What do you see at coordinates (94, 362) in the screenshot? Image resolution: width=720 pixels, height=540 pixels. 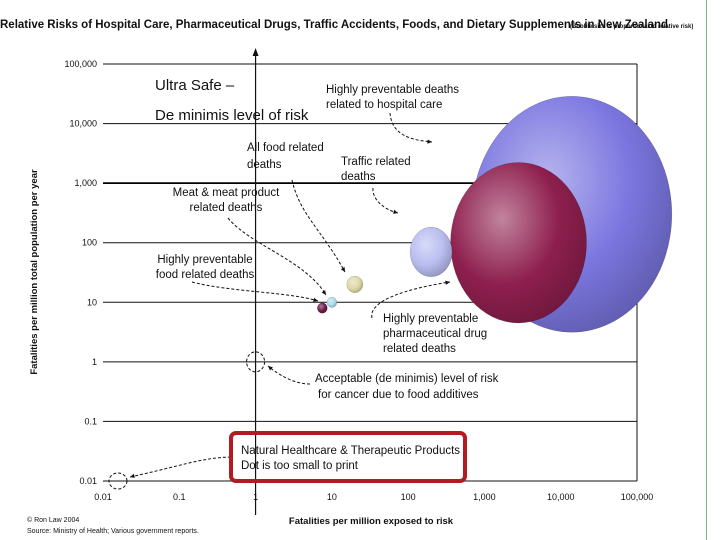 I see `y-tick-label: 1` at bounding box center [94, 362].